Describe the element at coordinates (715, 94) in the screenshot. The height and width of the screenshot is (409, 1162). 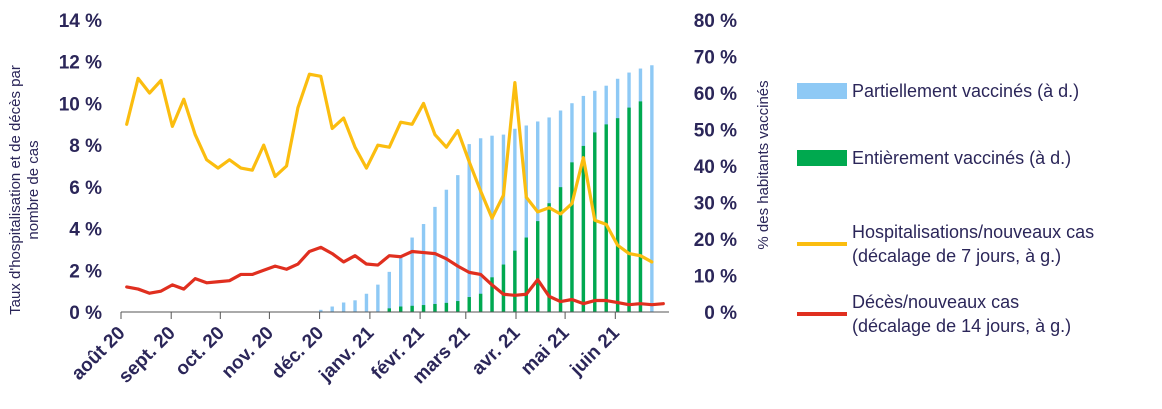
I see `right-tick-label: 60 %` at that location.